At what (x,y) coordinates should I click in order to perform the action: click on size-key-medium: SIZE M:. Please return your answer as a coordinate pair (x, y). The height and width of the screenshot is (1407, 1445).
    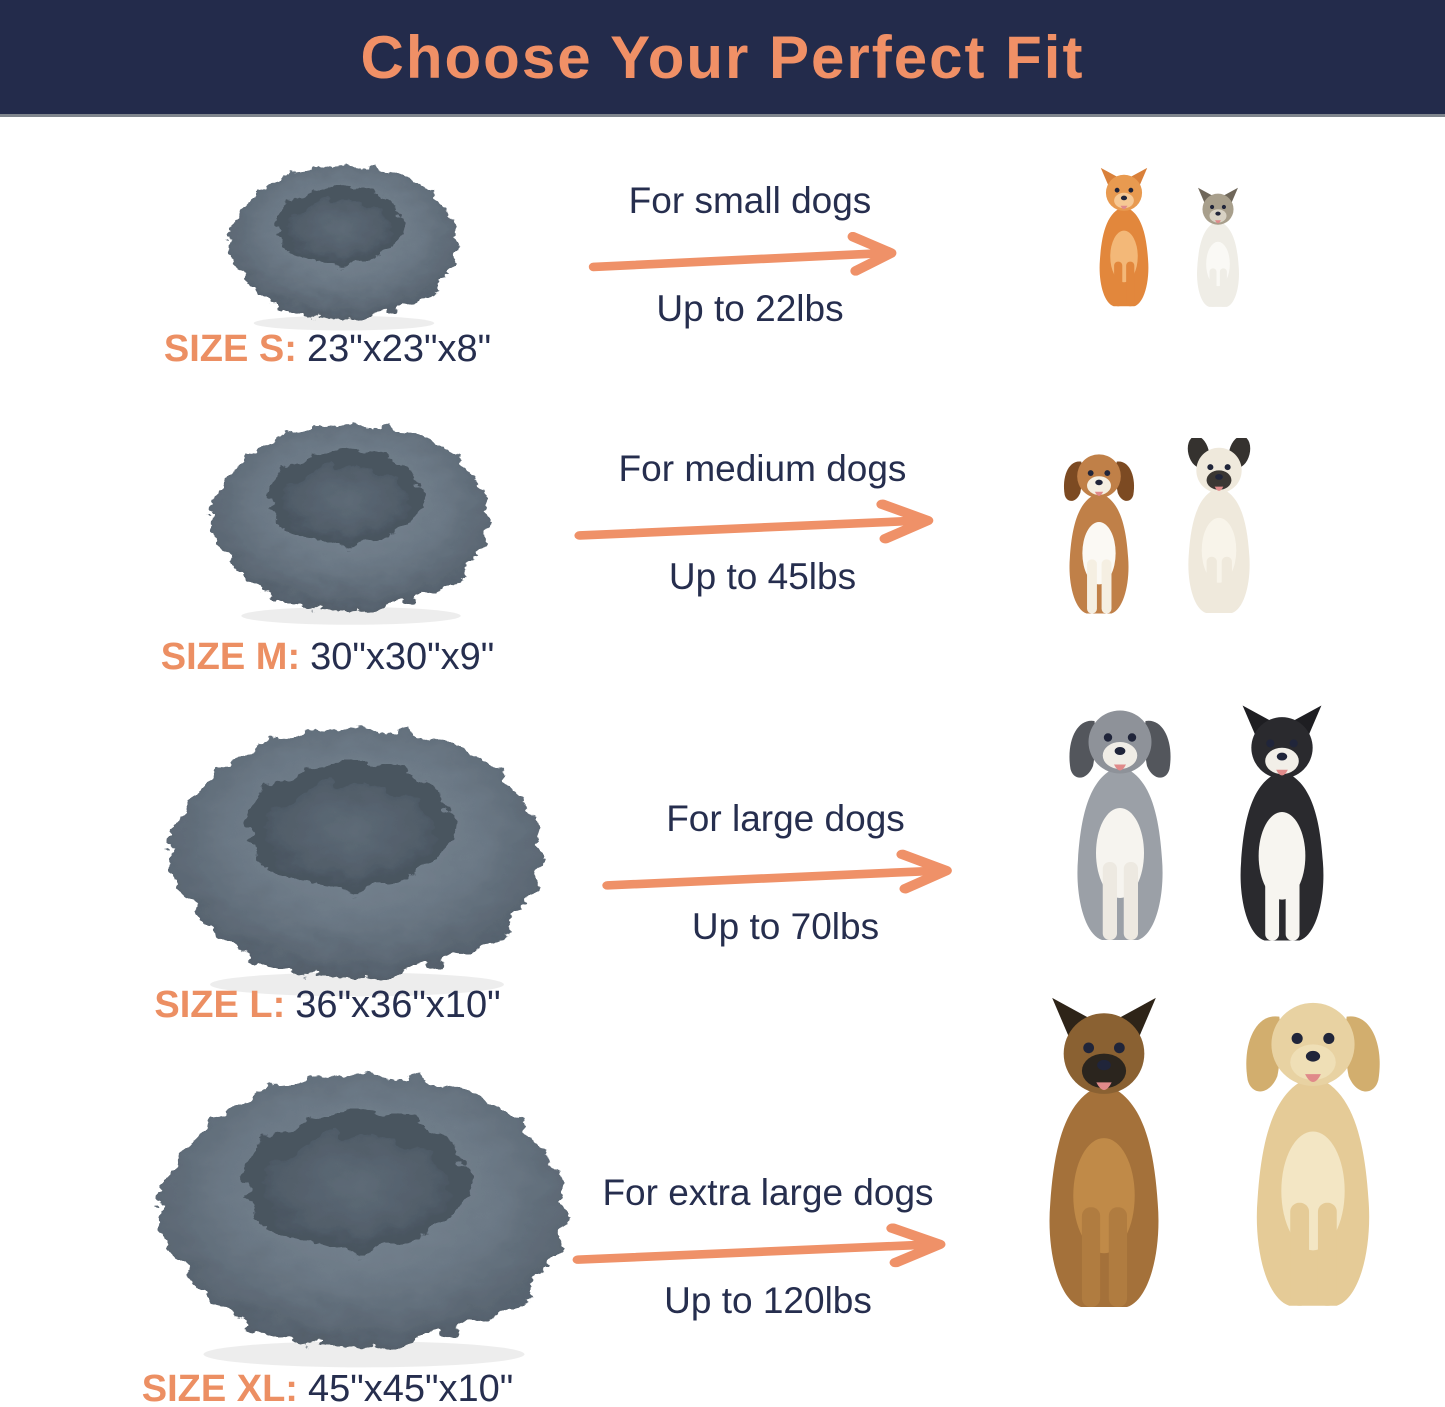
    Looking at the image, I should click on (230, 657).